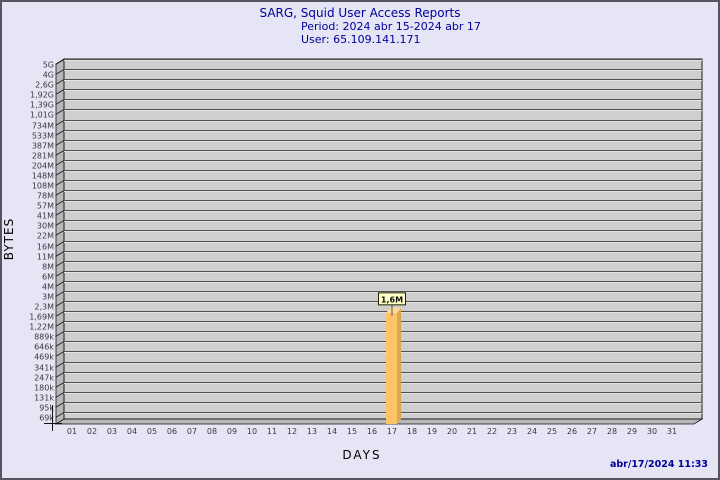  What do you see at coordinates (332, 431) in the screenshot?
I see `day-label: 14` at bounding box center [332, 431].